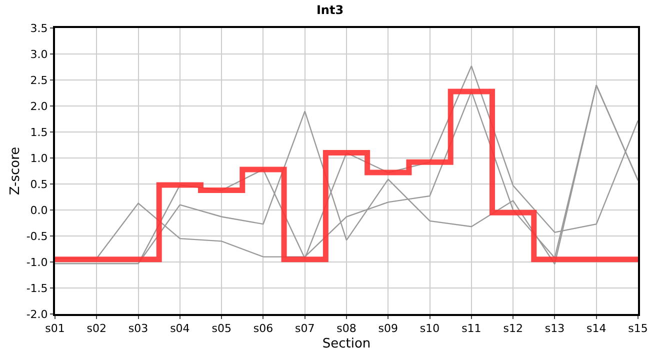  I want to click on y-tick-label: -2.0, so click(37, 314).